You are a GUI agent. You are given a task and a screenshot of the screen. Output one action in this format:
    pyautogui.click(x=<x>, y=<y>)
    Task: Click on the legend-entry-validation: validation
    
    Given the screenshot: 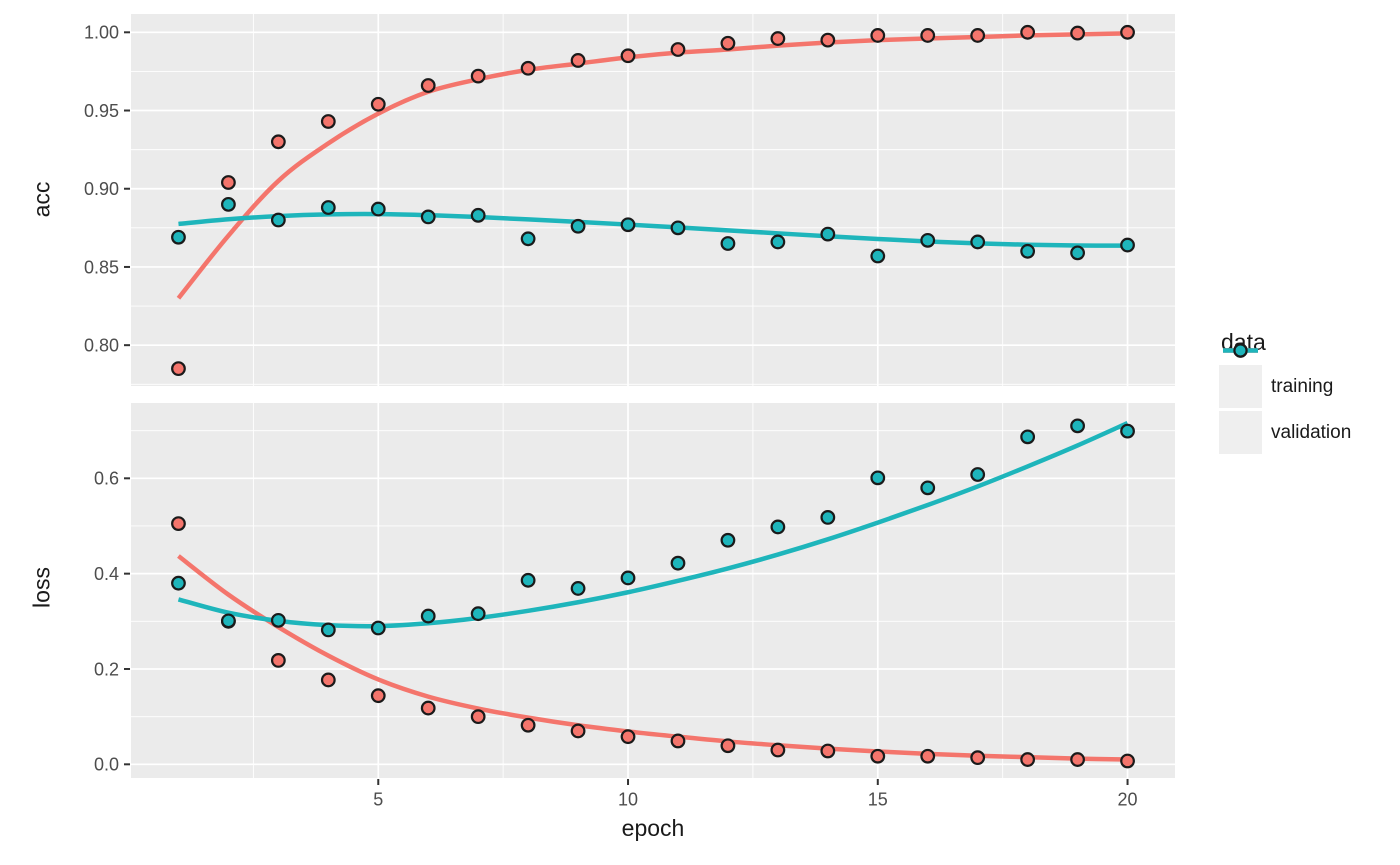 What is the action you would take?
    pyautogui.click(x=1285, y=398)
    